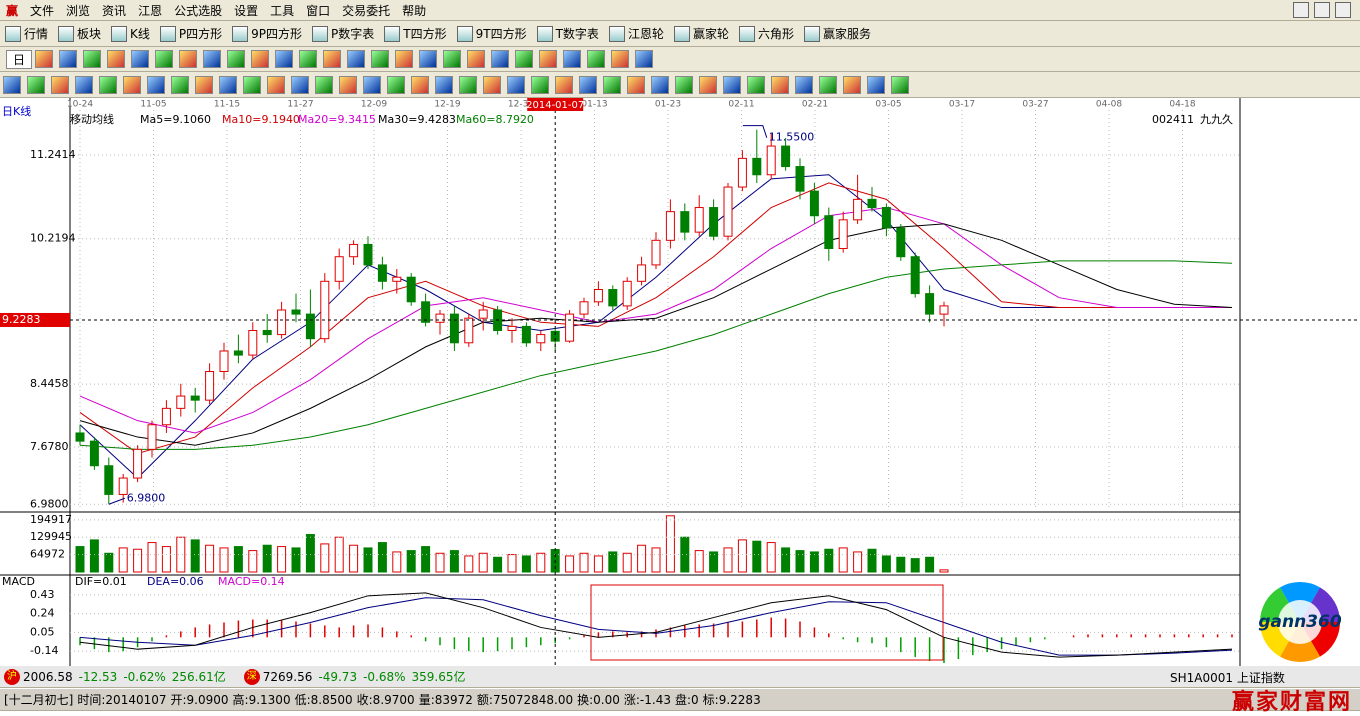 Image resolution: width=1360 pixels, height=716 pixels. What do you see at coordinates (26, 33) in the screenshot?
I see `toolbar-button: 行情` at bounding box center [26, 33].